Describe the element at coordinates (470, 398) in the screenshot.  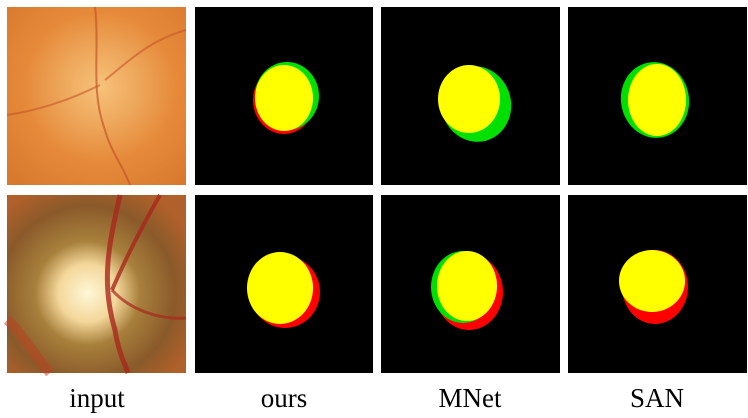
I see `column-label: MNet` at that location.